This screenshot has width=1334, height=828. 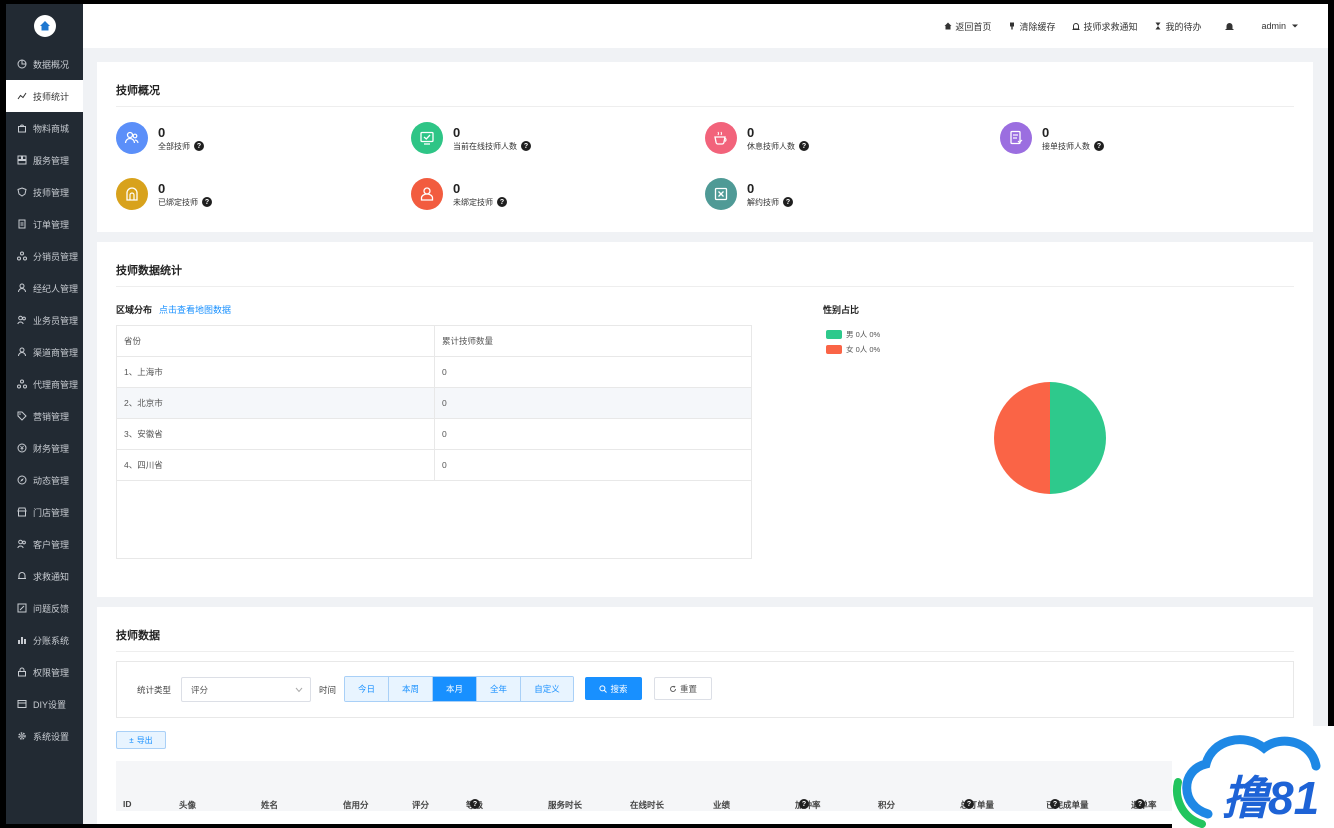 What do you see at coordinates (1016, 138) in the screenshot?
I see `clipboard-check-icon` at bounding box center [1016, 138].